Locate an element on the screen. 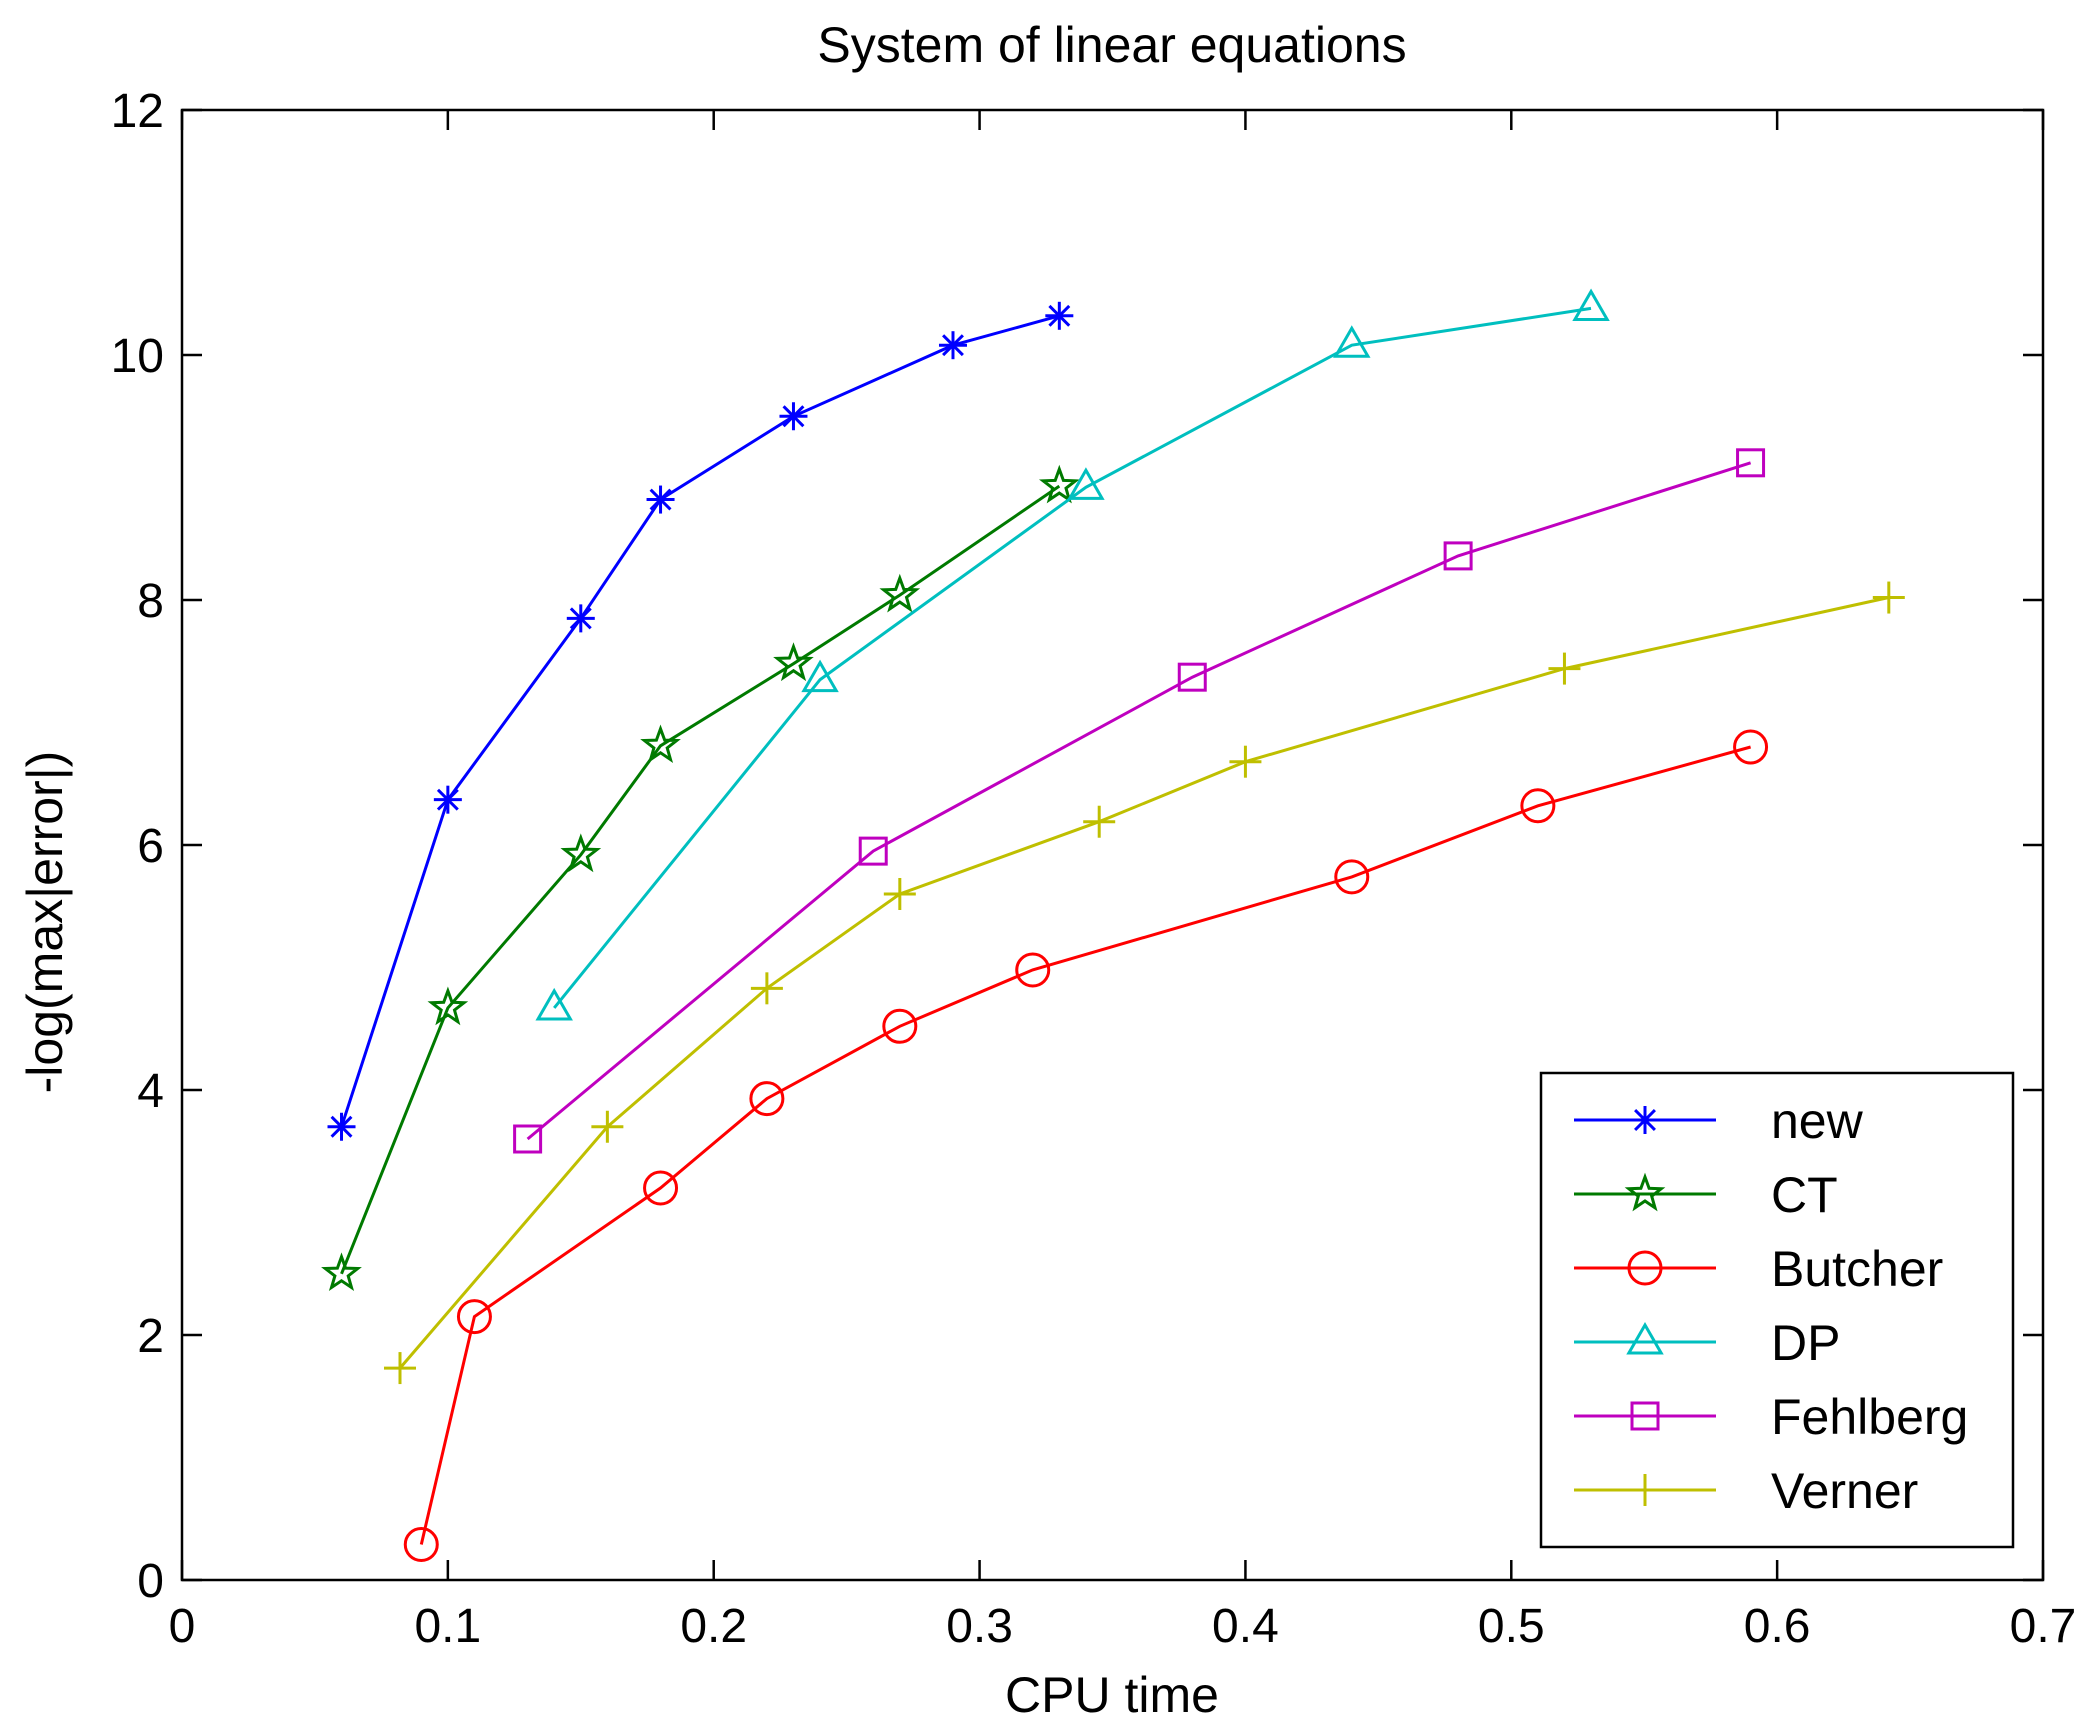 Image resolution: width=2097 pixels, height=1732 pixels. y-tick-label: 4 is located at coordinates (150, 1091).